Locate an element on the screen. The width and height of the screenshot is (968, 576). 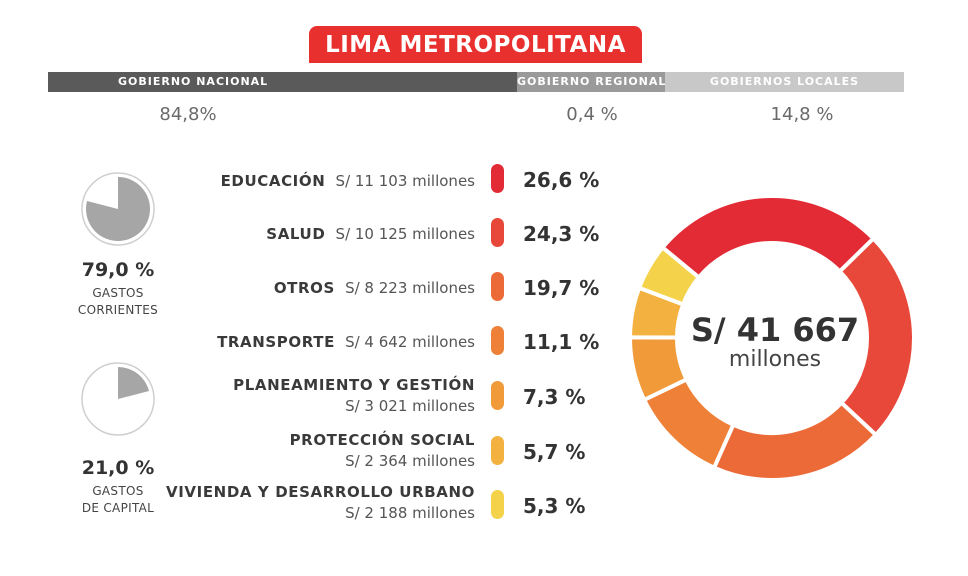
category-educacion: EDUCACIÓN S/ 11 103 millones is located at coordinates (317, 180).